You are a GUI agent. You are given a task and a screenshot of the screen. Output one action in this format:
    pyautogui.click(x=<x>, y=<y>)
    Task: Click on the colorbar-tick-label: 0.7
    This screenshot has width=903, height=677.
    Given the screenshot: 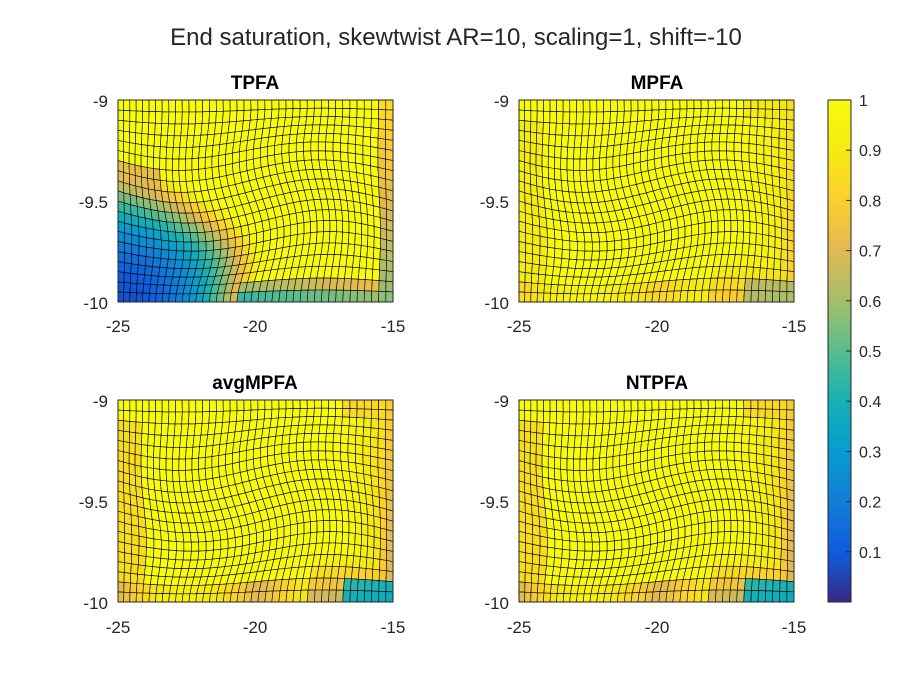 What is the action you would take?
    pyautogui.click(x=870, y=252)
    